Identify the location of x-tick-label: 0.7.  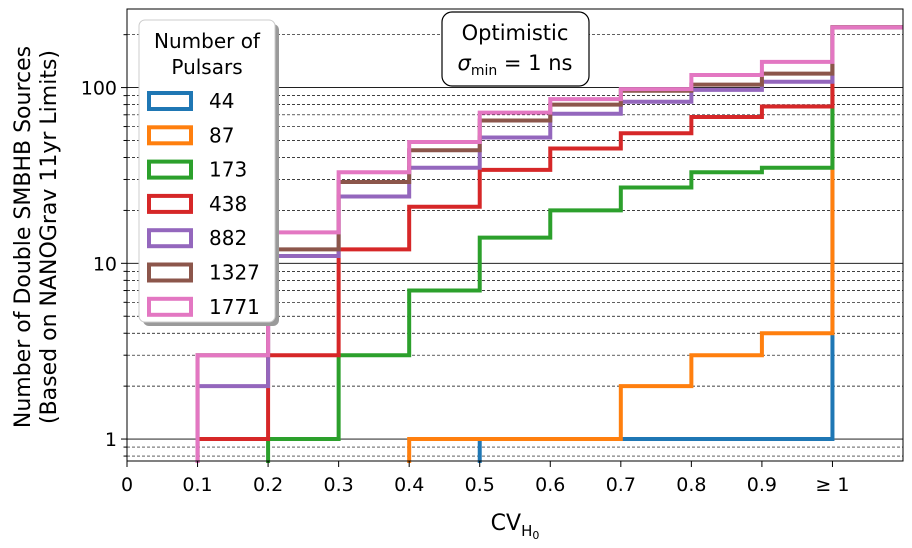
(621, 485).